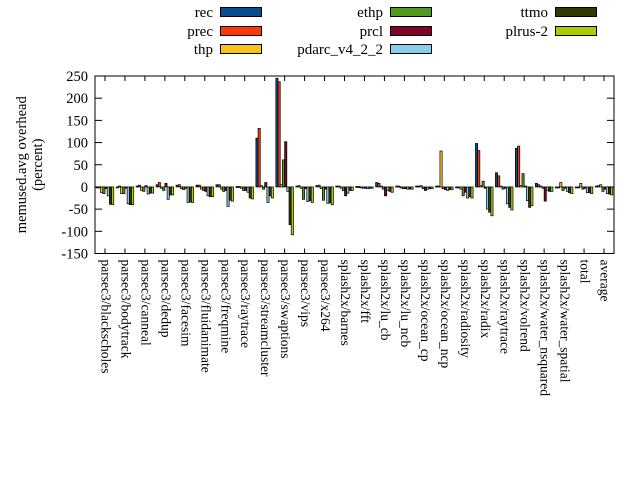 This screenshot has width=640, height=480. I want to click on bar-ethp-parsec3-bodytrack, so click(124, 190).